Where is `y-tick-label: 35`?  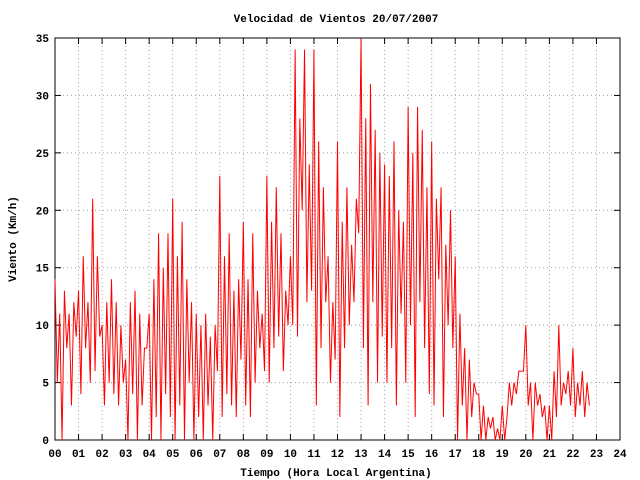 y-tick-label: 35 is located at coordinates (43, 40).